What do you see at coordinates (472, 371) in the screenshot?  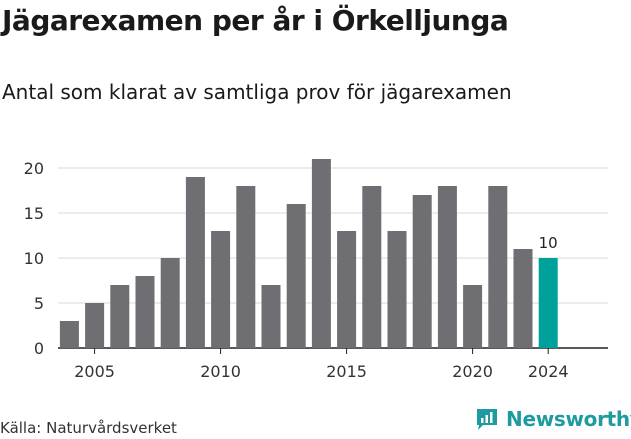 I see `x-tick-label: 2020` at bounding box center [472, 371].